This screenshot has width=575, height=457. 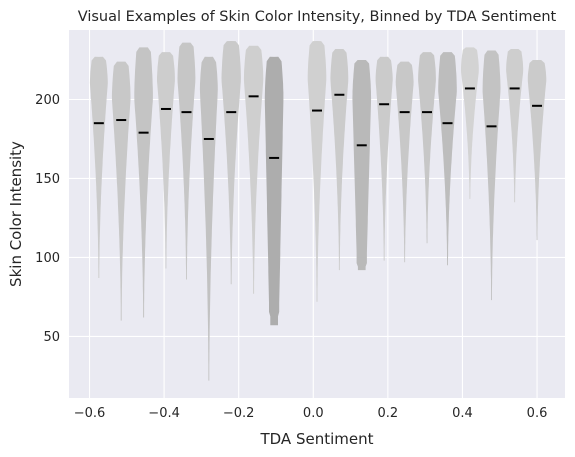 I want to click on x-tick-label: 0.0, so click(x=313, y=413).